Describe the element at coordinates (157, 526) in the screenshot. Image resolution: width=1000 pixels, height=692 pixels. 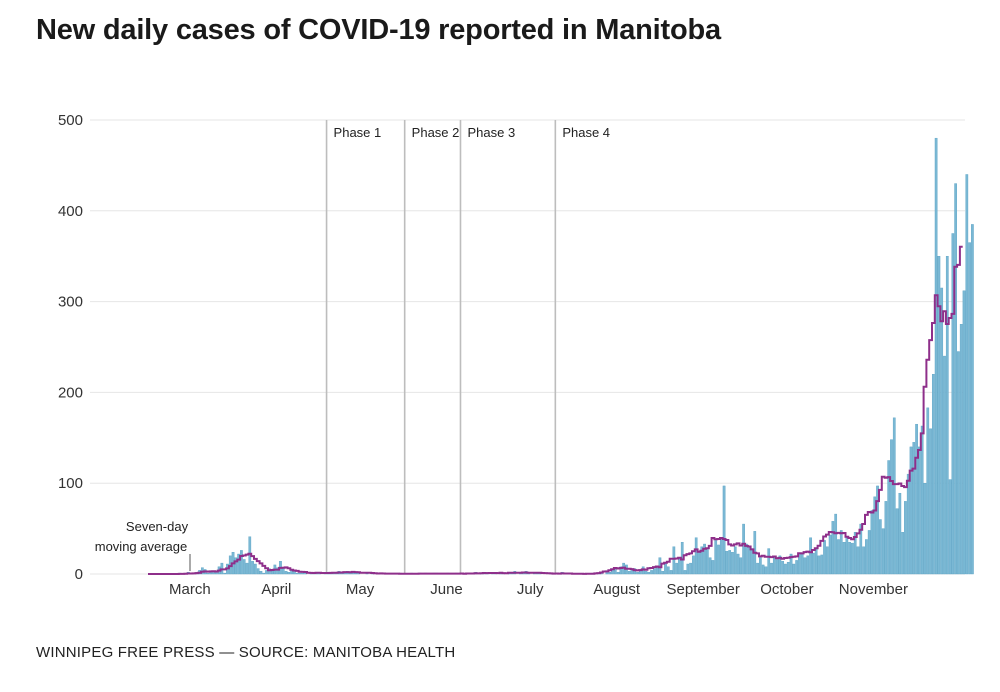
I see `annotation-line1: Seven-day` at that location.